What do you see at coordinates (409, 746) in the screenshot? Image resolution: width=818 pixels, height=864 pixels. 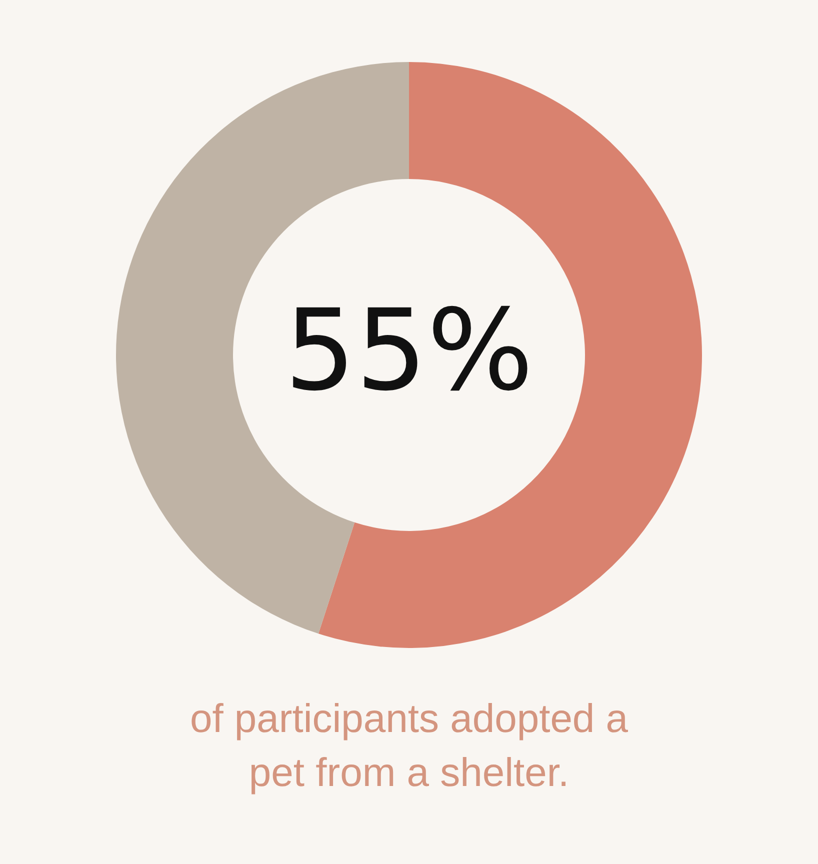 I see `text: of participants adopted a pet from a shelter.` at bounding box center [409, 746].